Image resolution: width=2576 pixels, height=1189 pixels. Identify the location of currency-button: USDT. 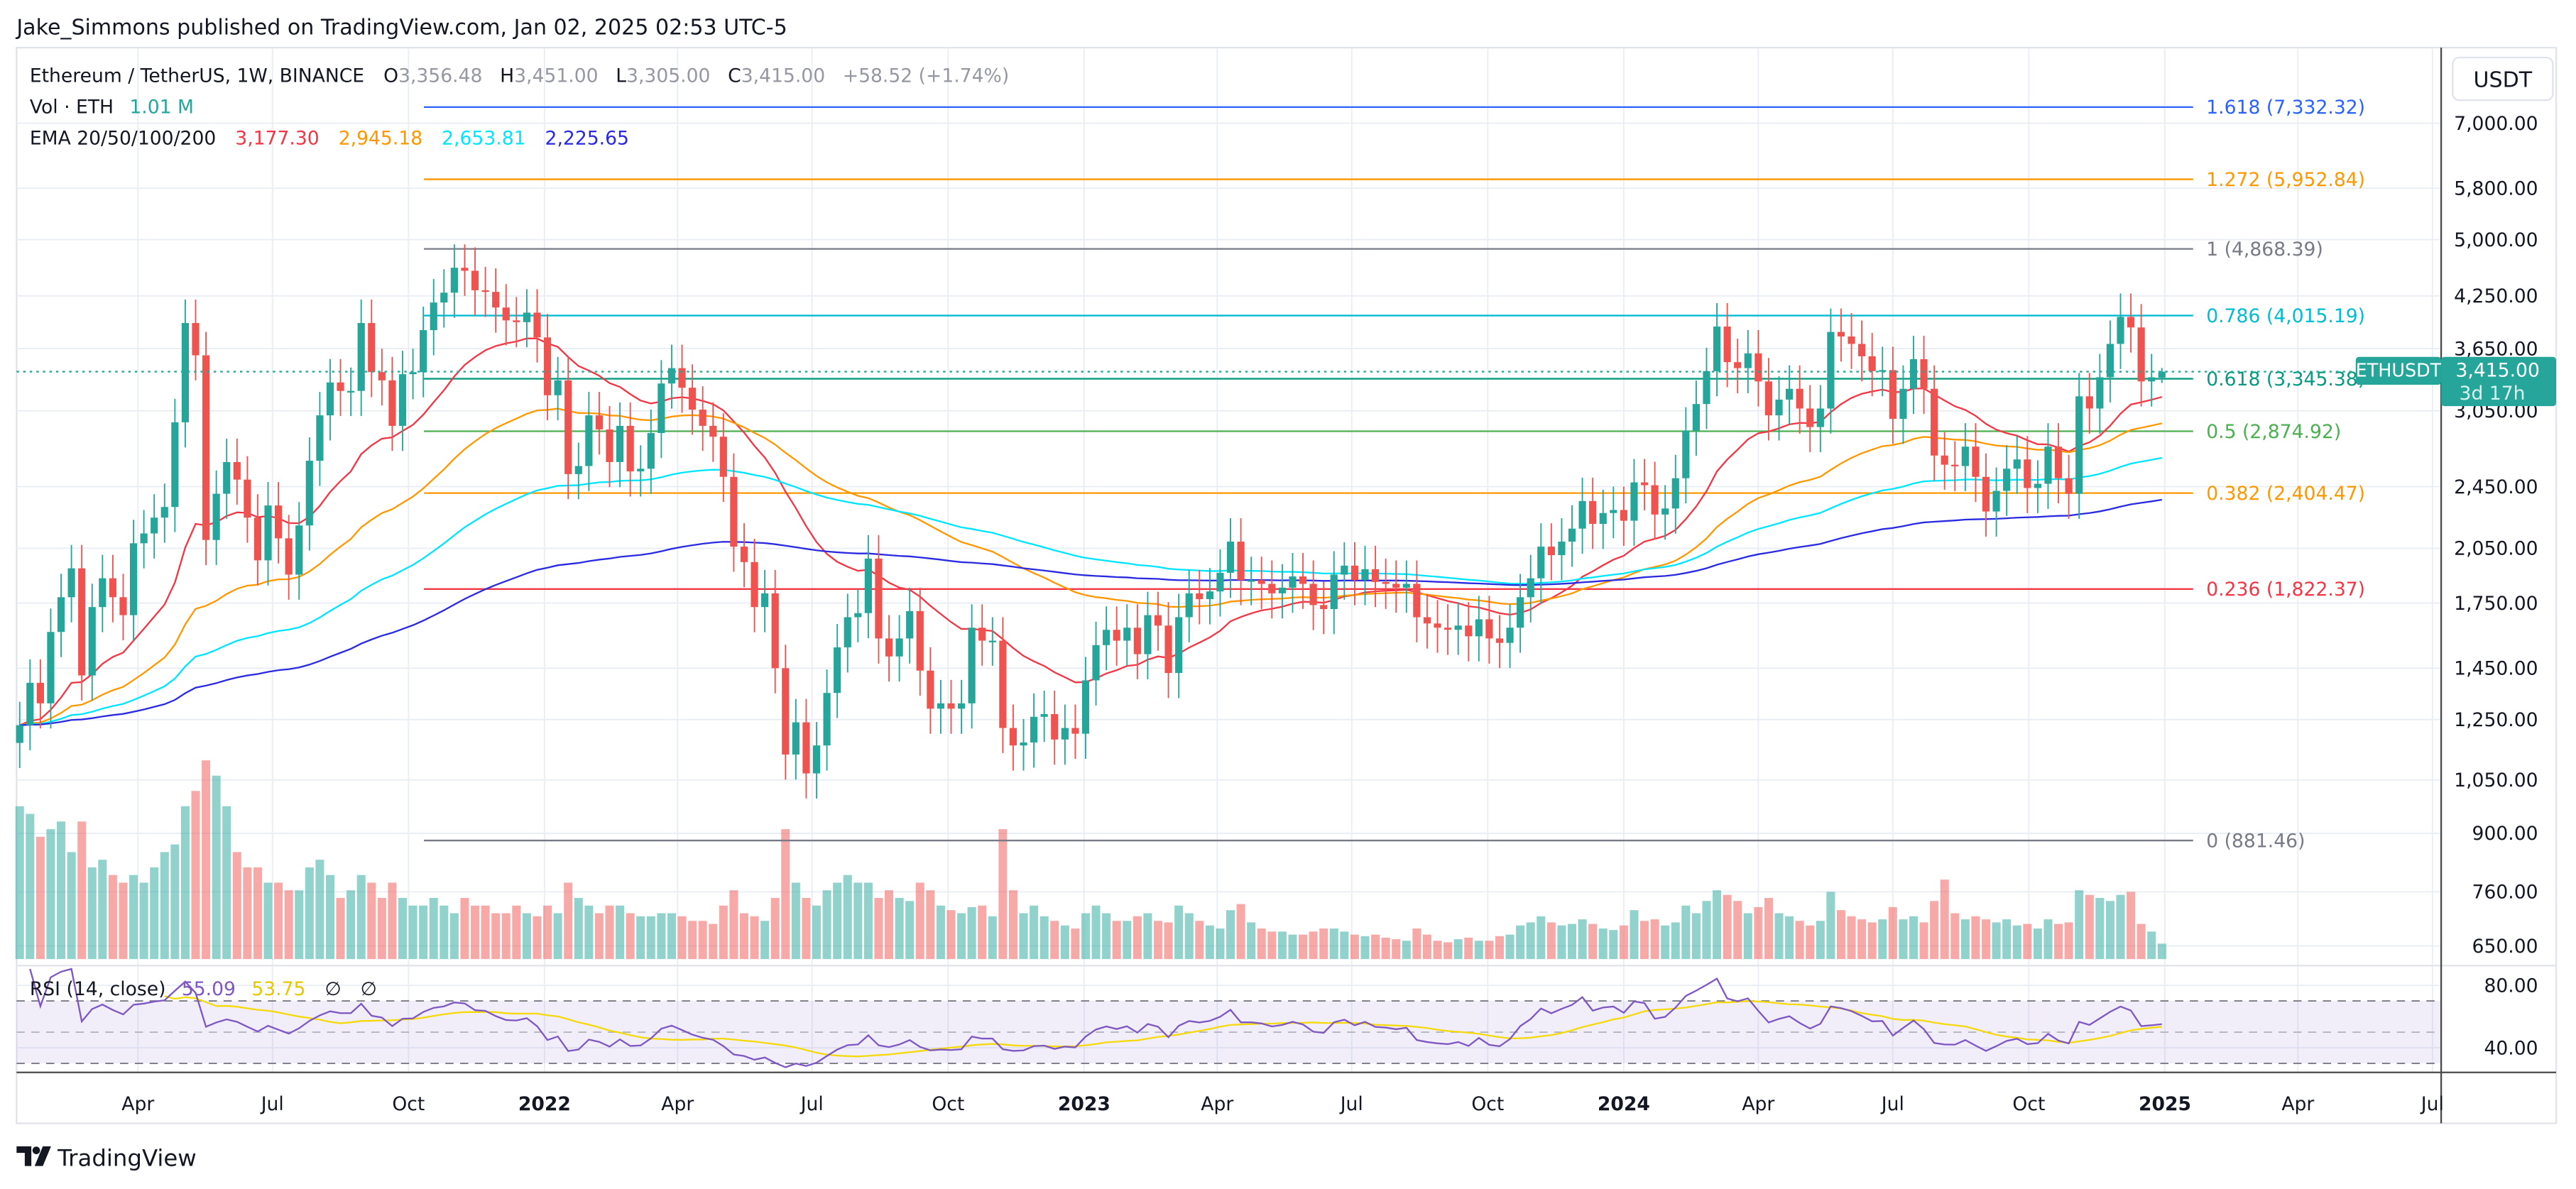
(2503, 79).